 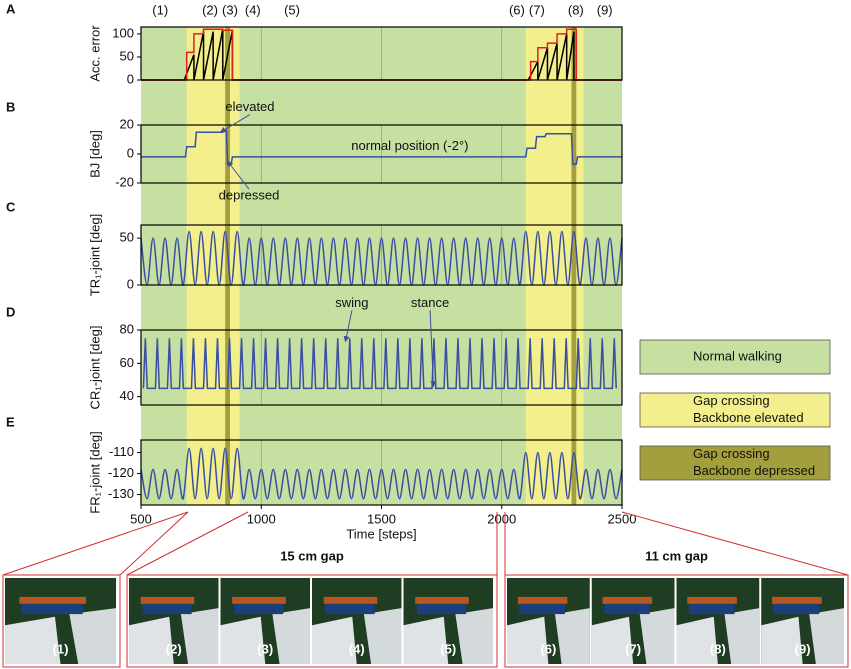 I want to click on phase-label: (4), so click(x=253, y=9).